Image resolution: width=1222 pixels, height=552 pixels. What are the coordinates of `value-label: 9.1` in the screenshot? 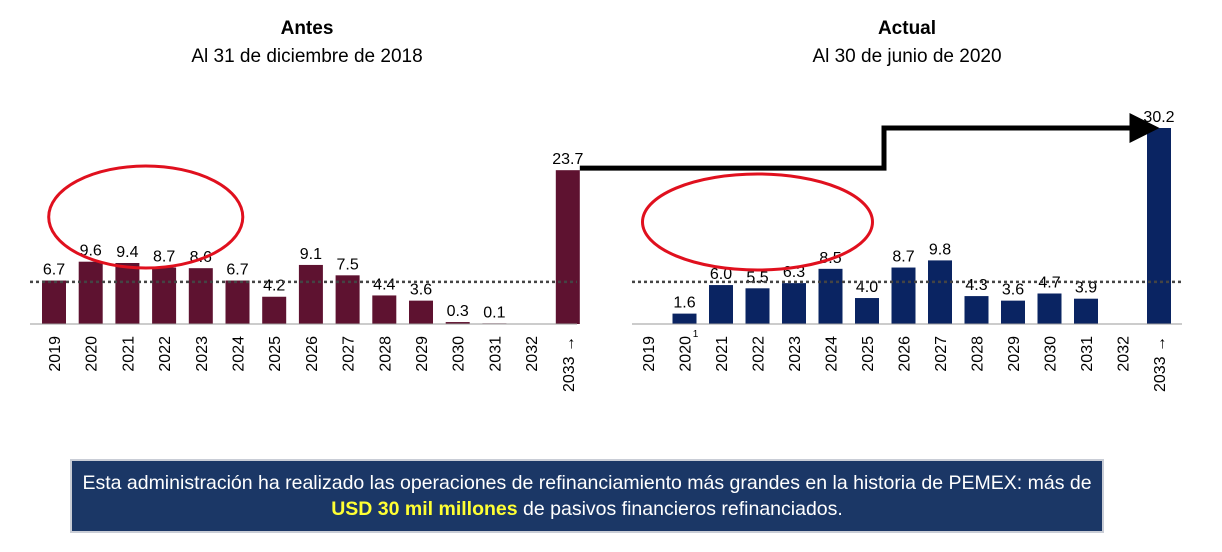 It's located at (311, 254).